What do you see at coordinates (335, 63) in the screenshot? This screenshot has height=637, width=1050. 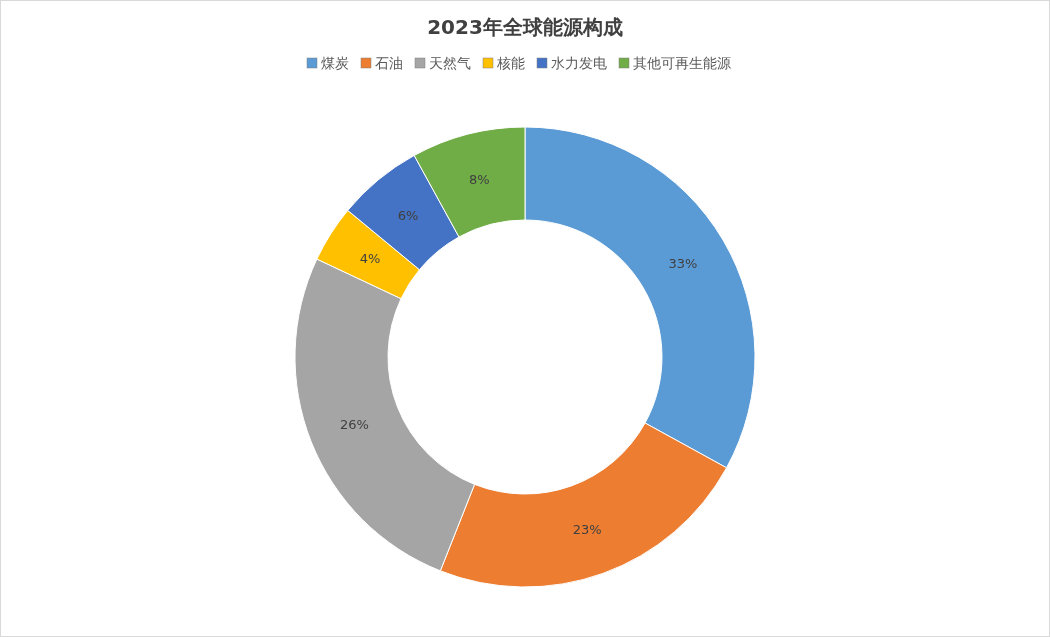 I see `legend-label: 煤炭` at bounding box center [335, 63].